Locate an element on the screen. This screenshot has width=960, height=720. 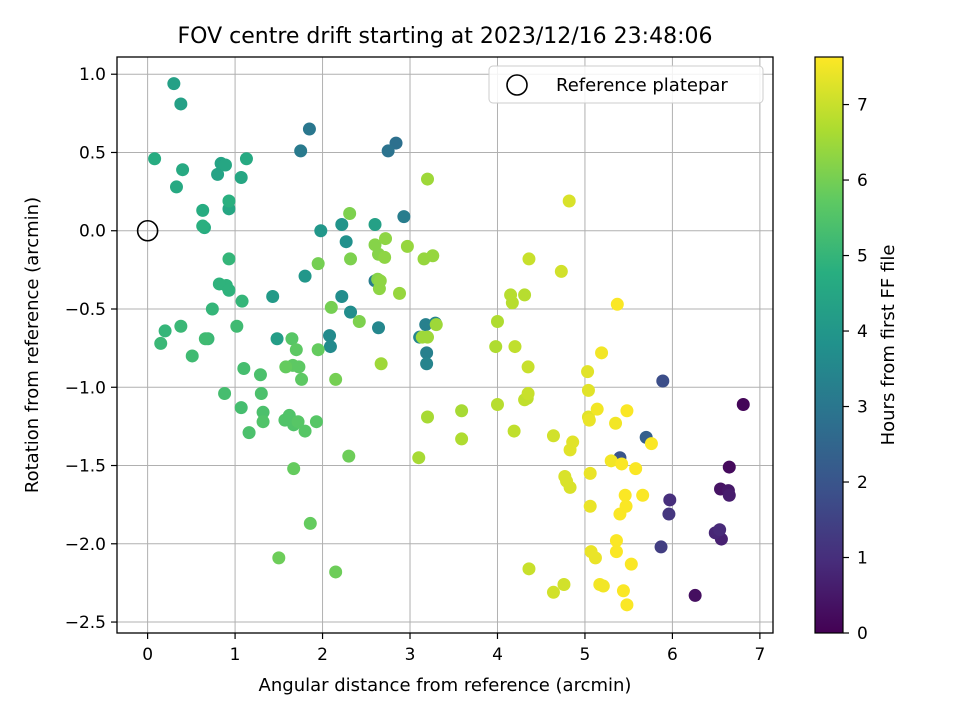
x-tick-label: 7 is located at coordinates (759, 655).